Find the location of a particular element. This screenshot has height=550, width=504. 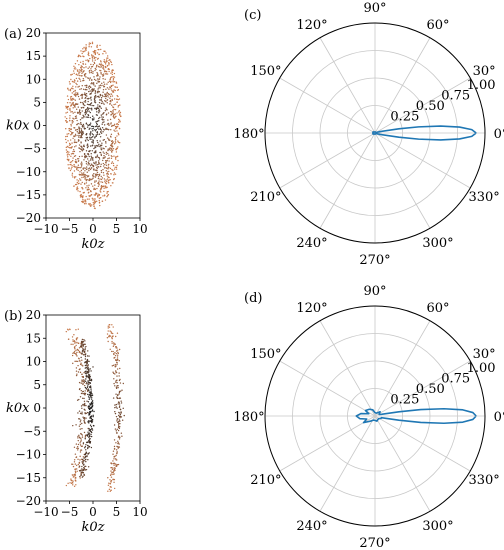

radial-tick-label: 0.25 is located at coordinates (404, 116).